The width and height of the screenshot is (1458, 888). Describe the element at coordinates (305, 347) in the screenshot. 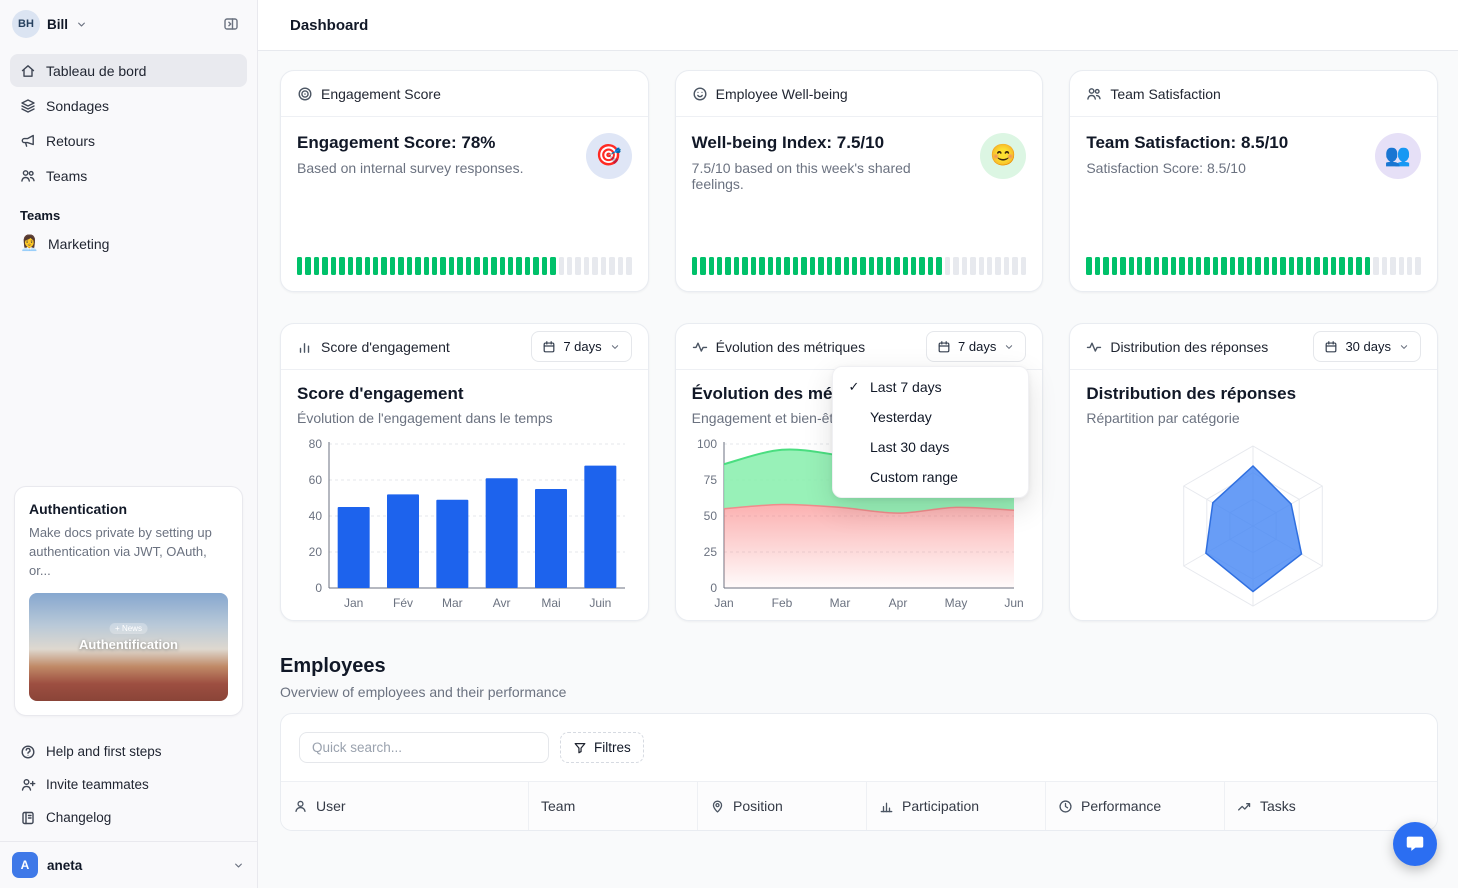

I see `bar-chart-icon` at that location.